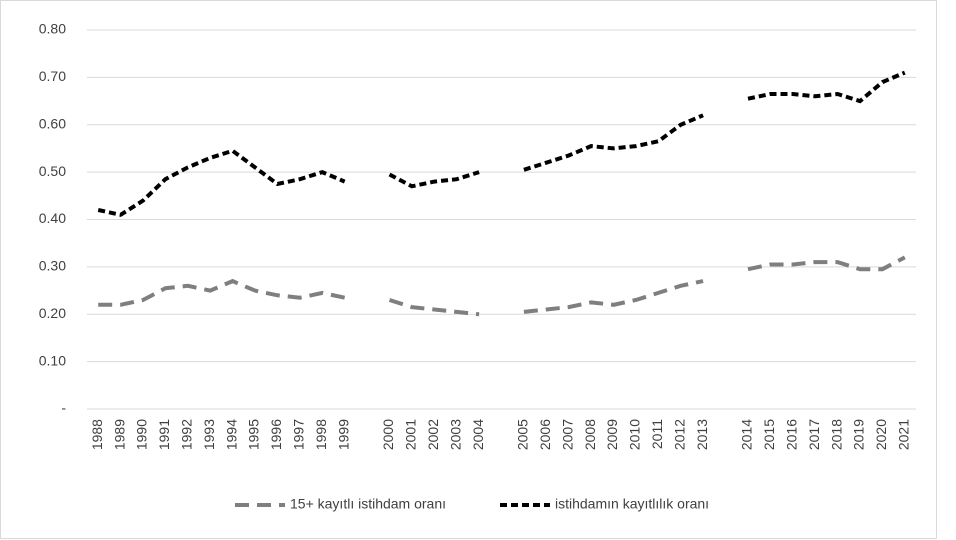 This screenshot has width=956, height=540. What do you see at coordinates (187, 434) in the screenshot?
I see `x-tick-label: 1992` at bounding box center [187, 434].